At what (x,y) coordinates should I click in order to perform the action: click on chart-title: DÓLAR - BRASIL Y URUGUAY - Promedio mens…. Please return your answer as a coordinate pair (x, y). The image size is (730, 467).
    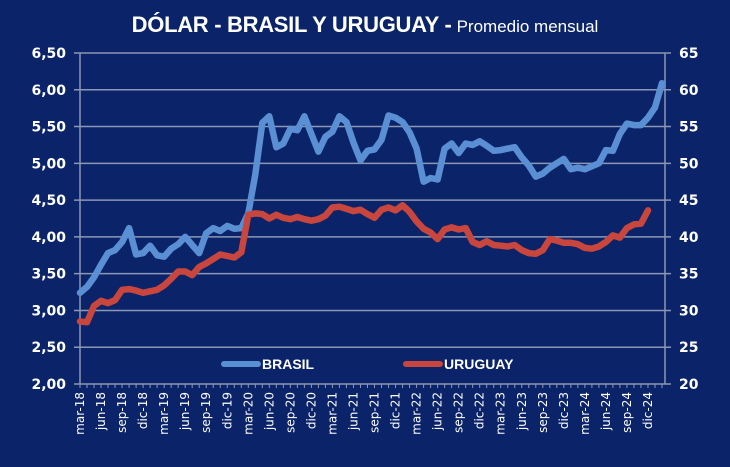
    Looking at the image, I should click on (365, 25).